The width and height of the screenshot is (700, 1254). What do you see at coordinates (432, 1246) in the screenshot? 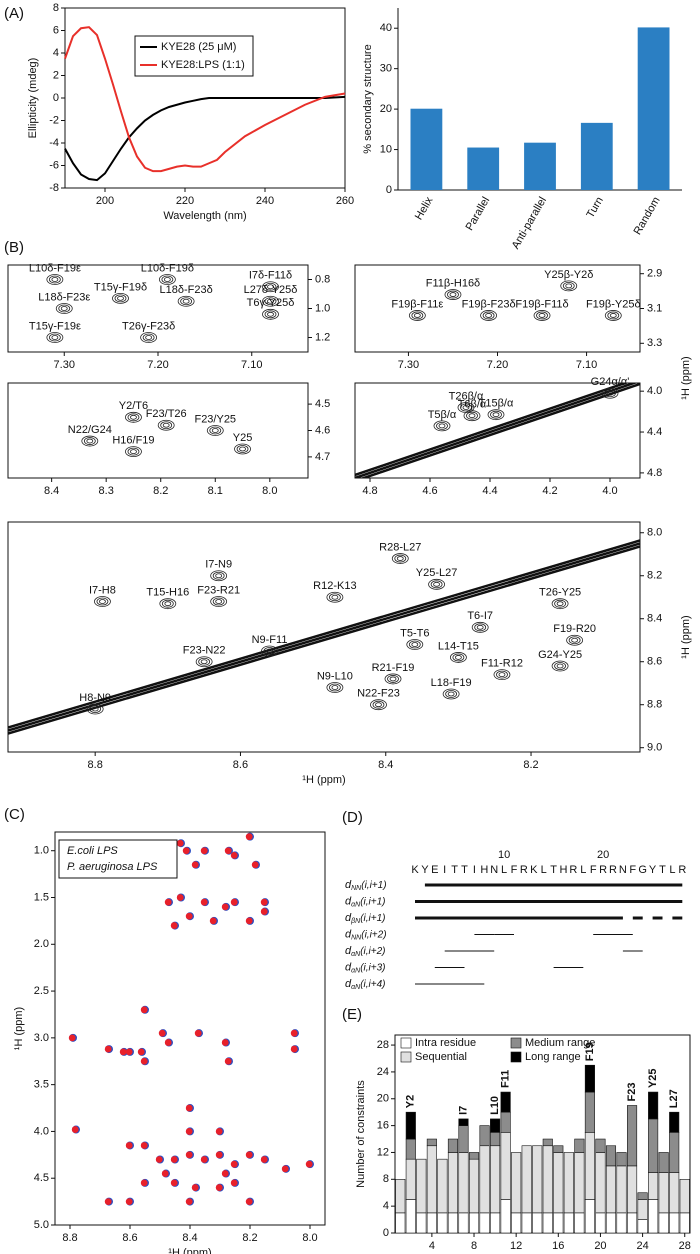
I see `x-tick-label: 4` at bounding box center [432, 1246].